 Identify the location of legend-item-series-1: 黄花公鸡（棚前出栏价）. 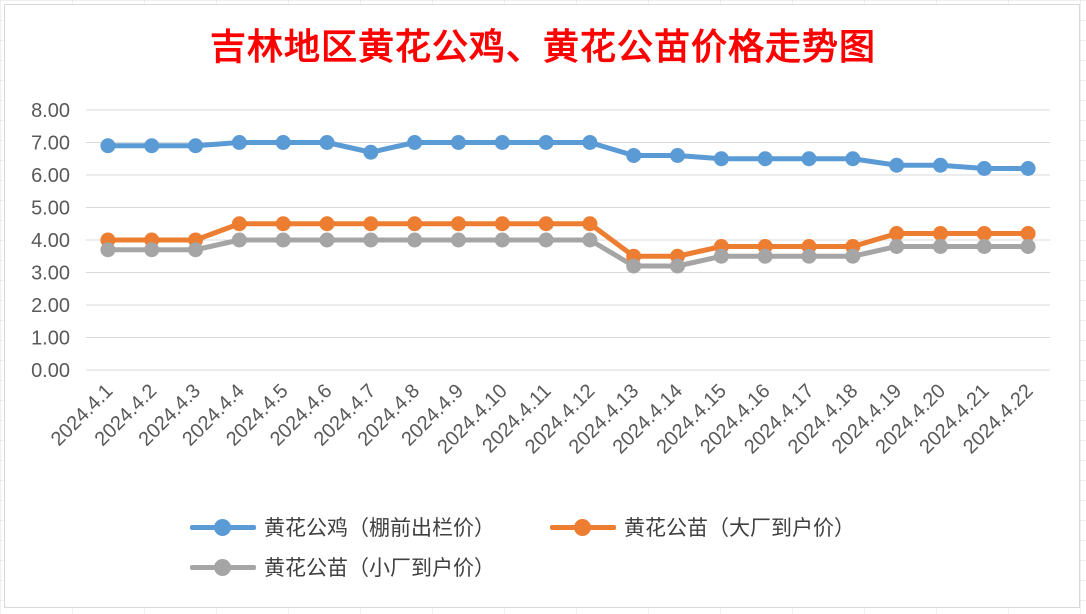
(342, 527).